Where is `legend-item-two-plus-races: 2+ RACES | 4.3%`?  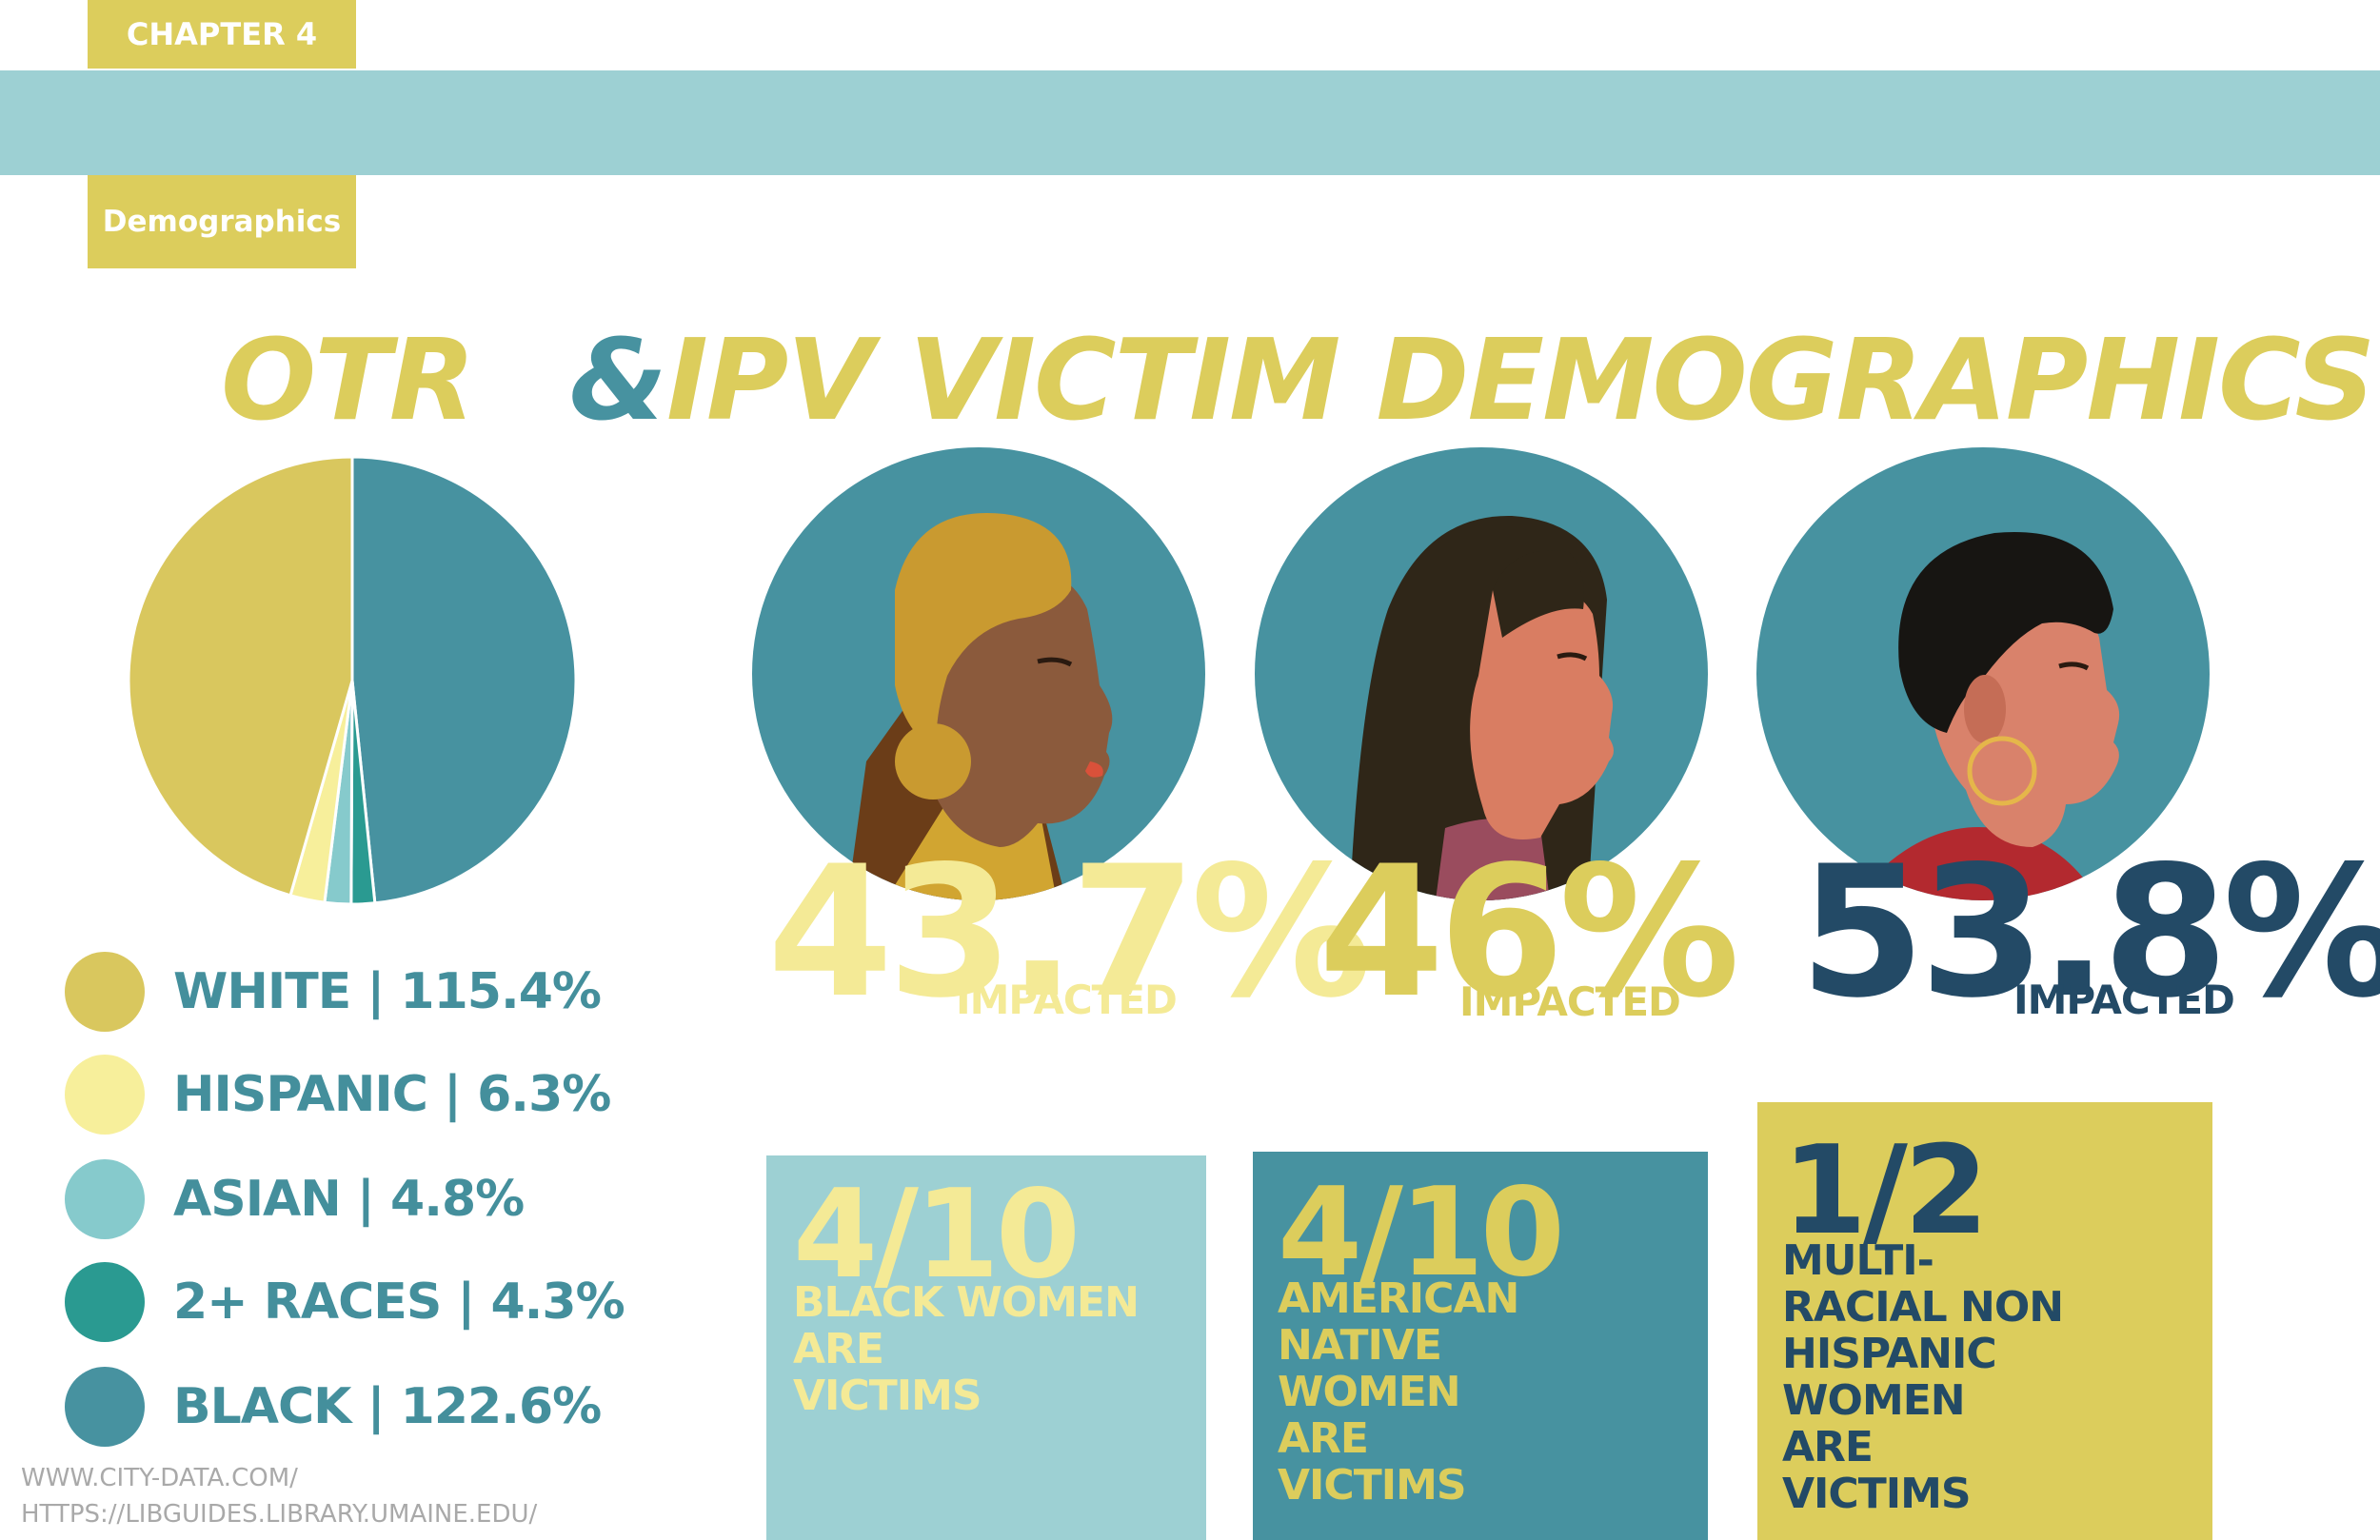
legend-item-two-plus-races: 2+ RACES | 4.3% is located at coordinates (345, 1302).